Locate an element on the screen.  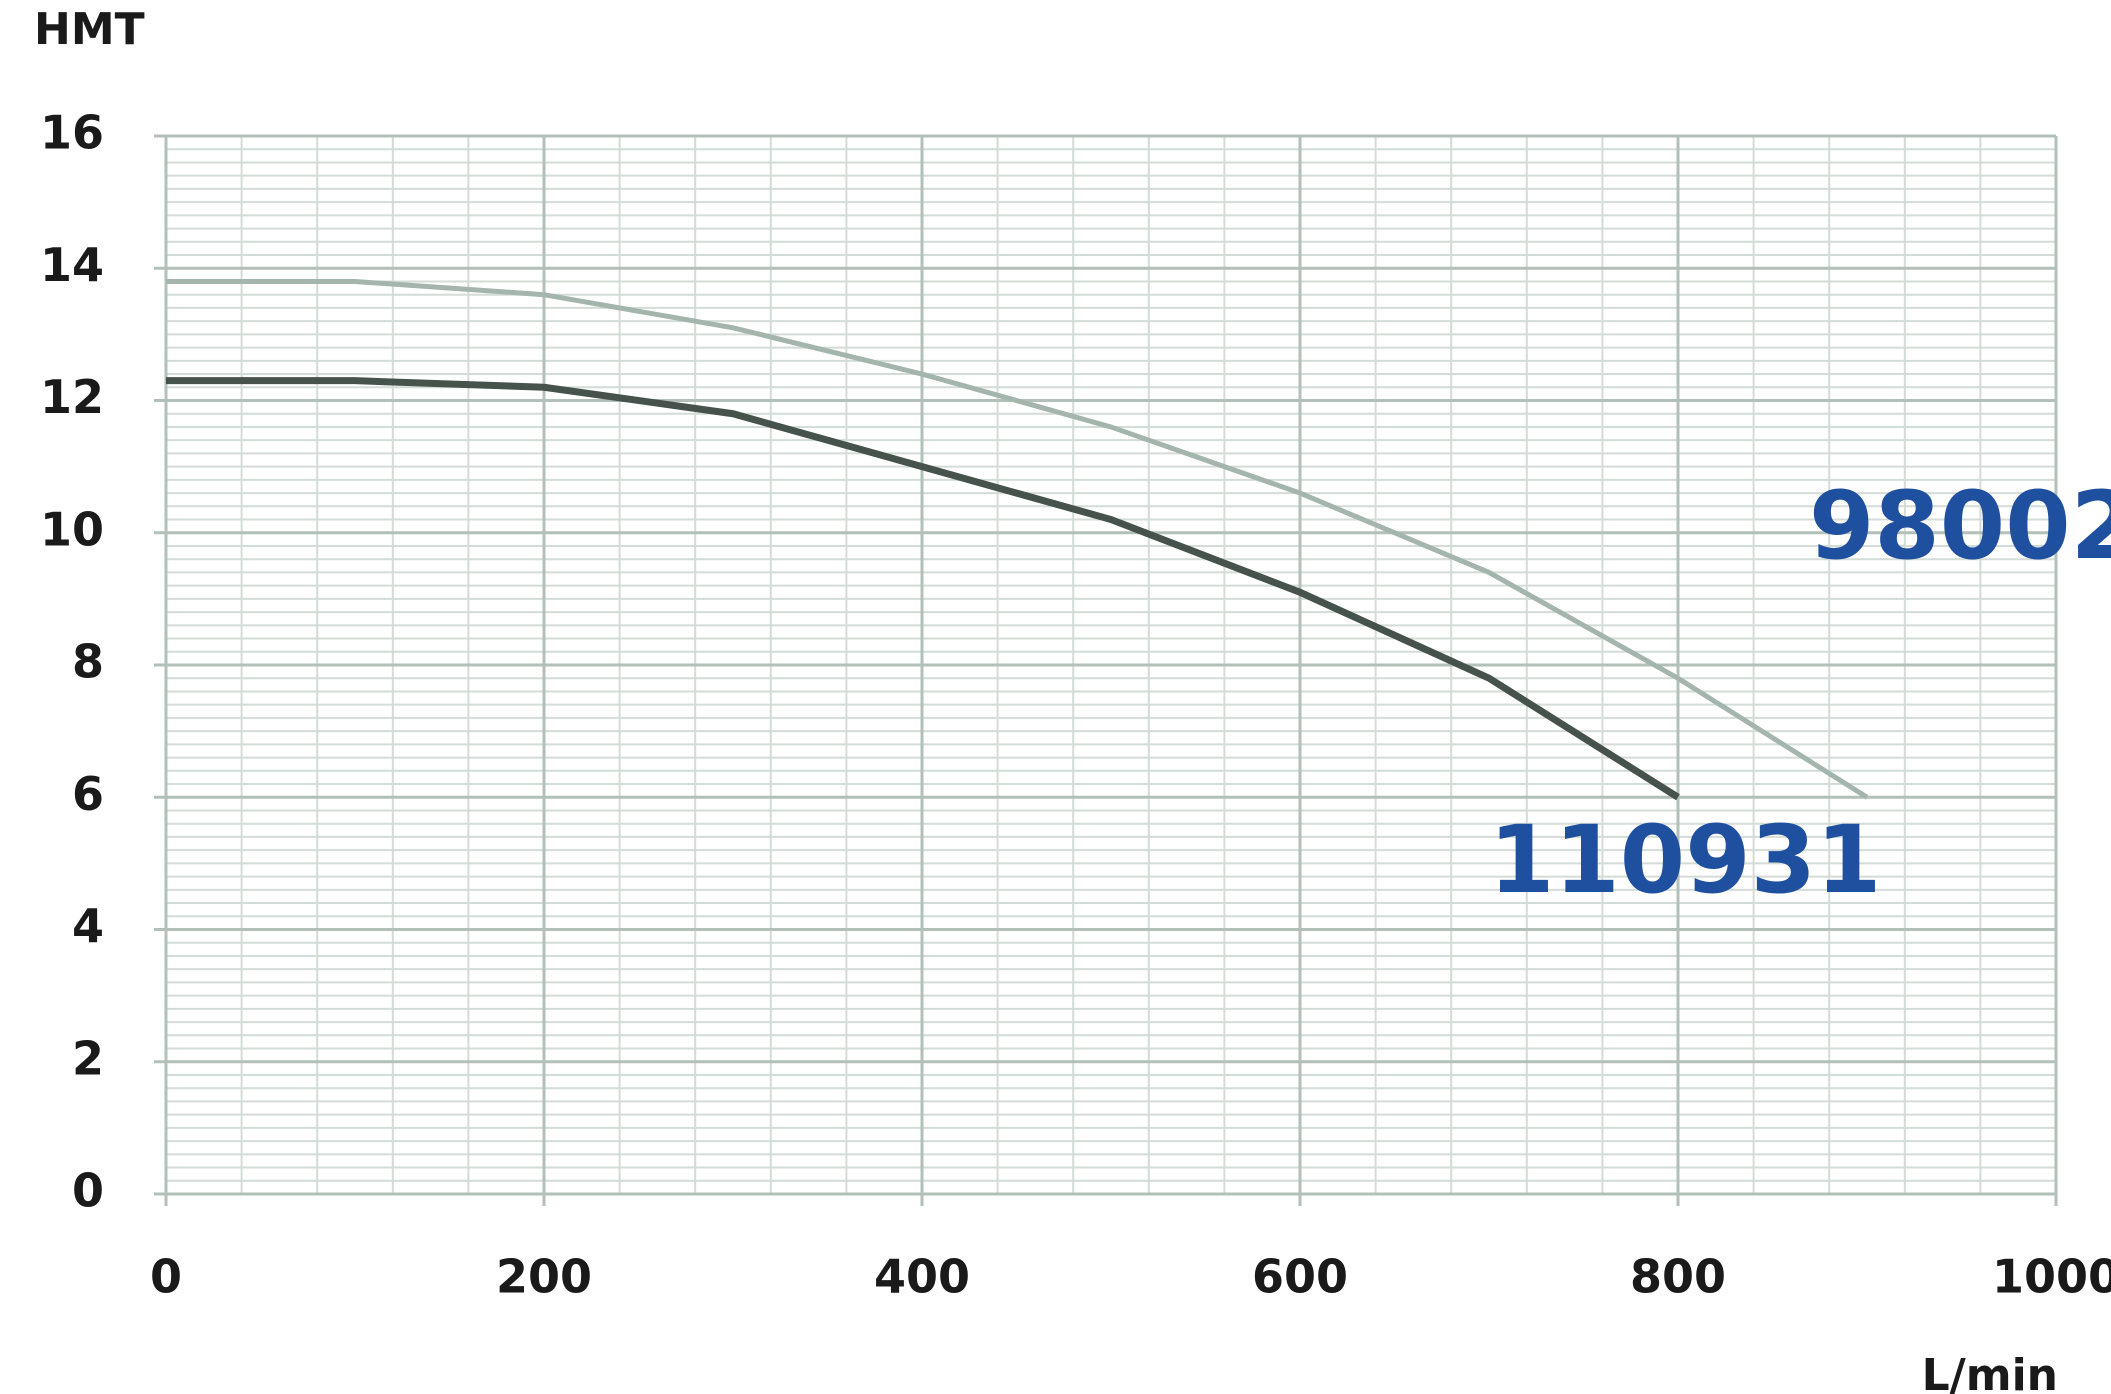
y-tick-label: 14 is located at coordinates (72, 265).